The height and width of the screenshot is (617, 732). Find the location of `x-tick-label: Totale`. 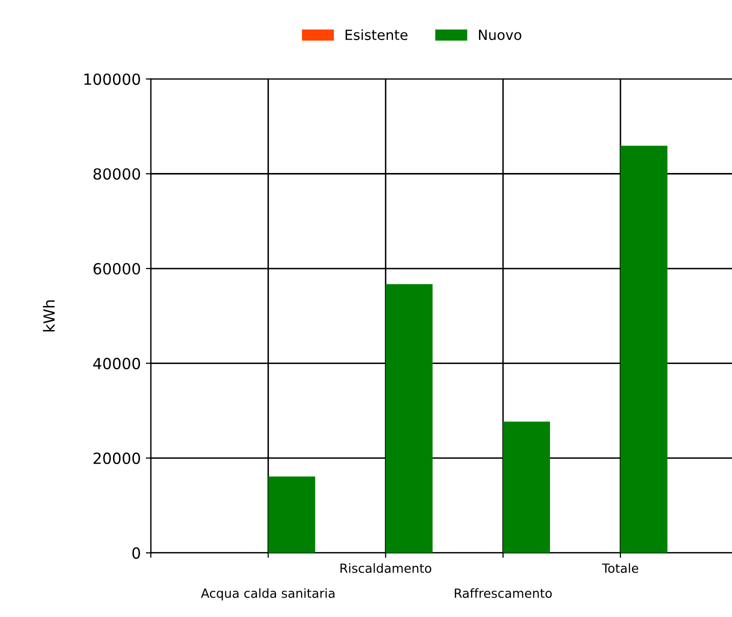

x-tick-label: Totale is located at coordinates (620, 568).